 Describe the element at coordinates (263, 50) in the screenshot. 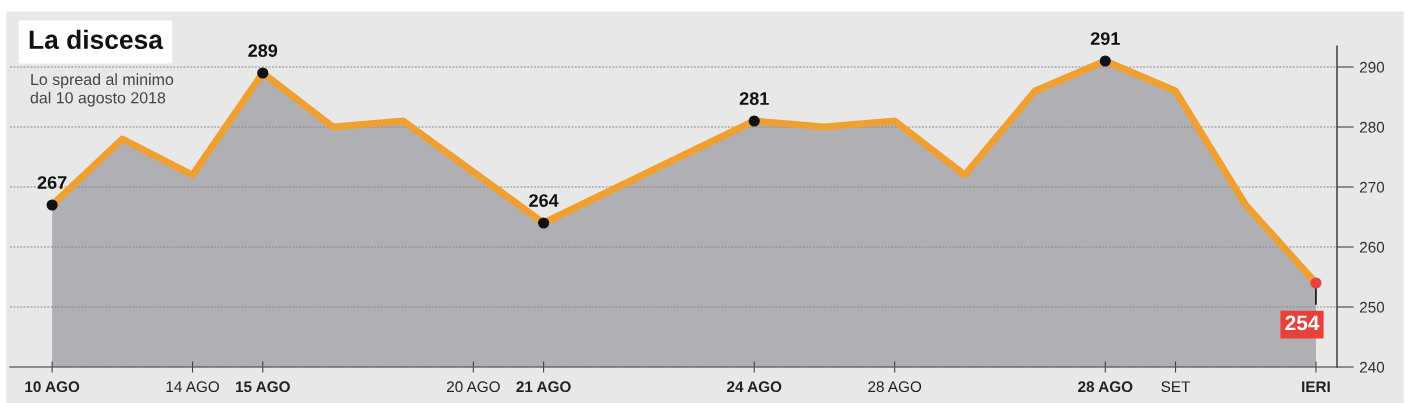

I see `data-label: 289` at that location.